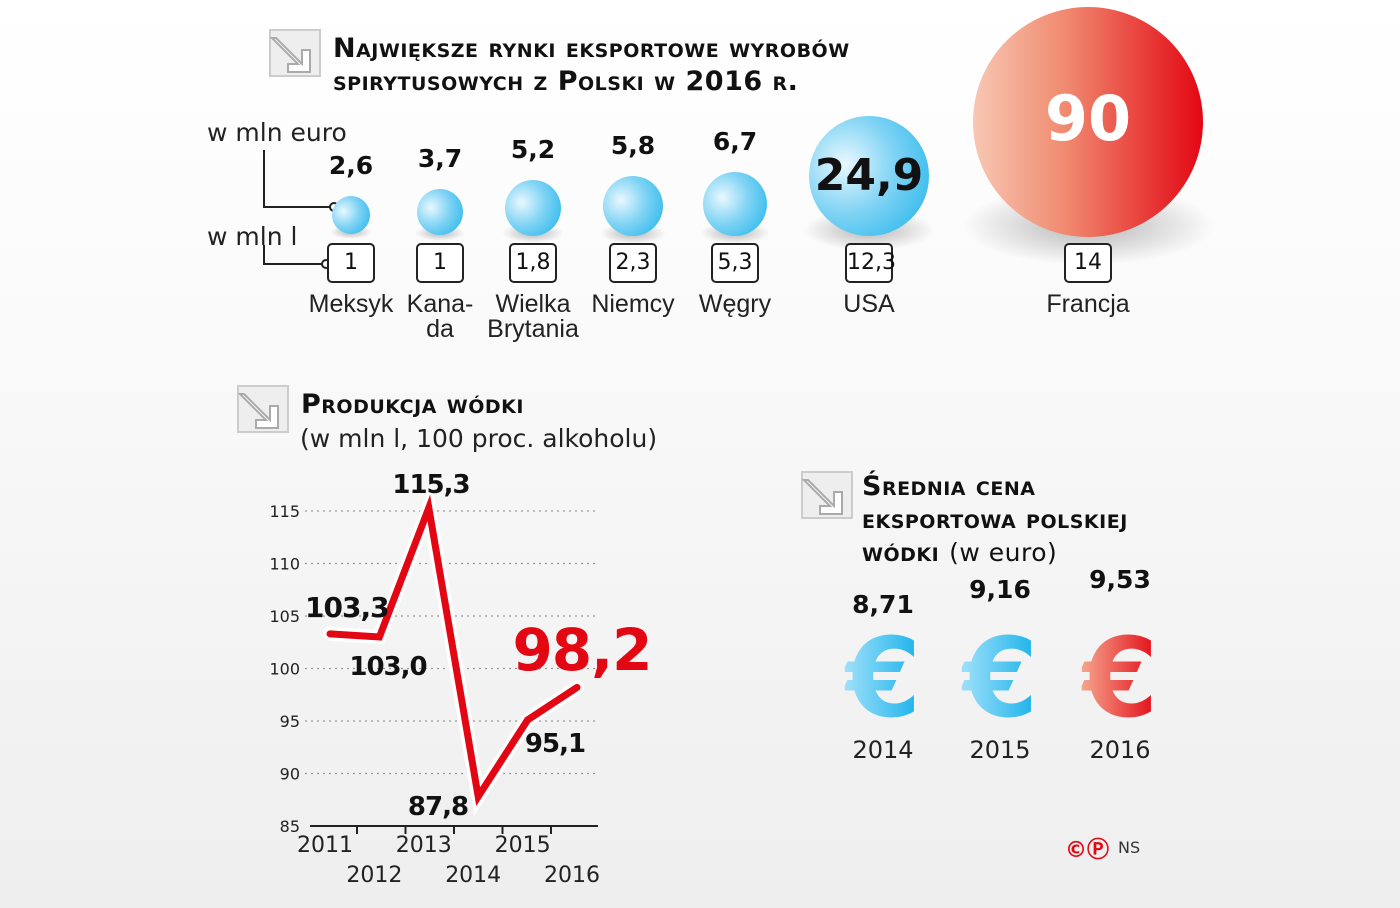 This screenshot has height=908, width=1400. I want to click on volume-box: 12,3, so click(870, 263).